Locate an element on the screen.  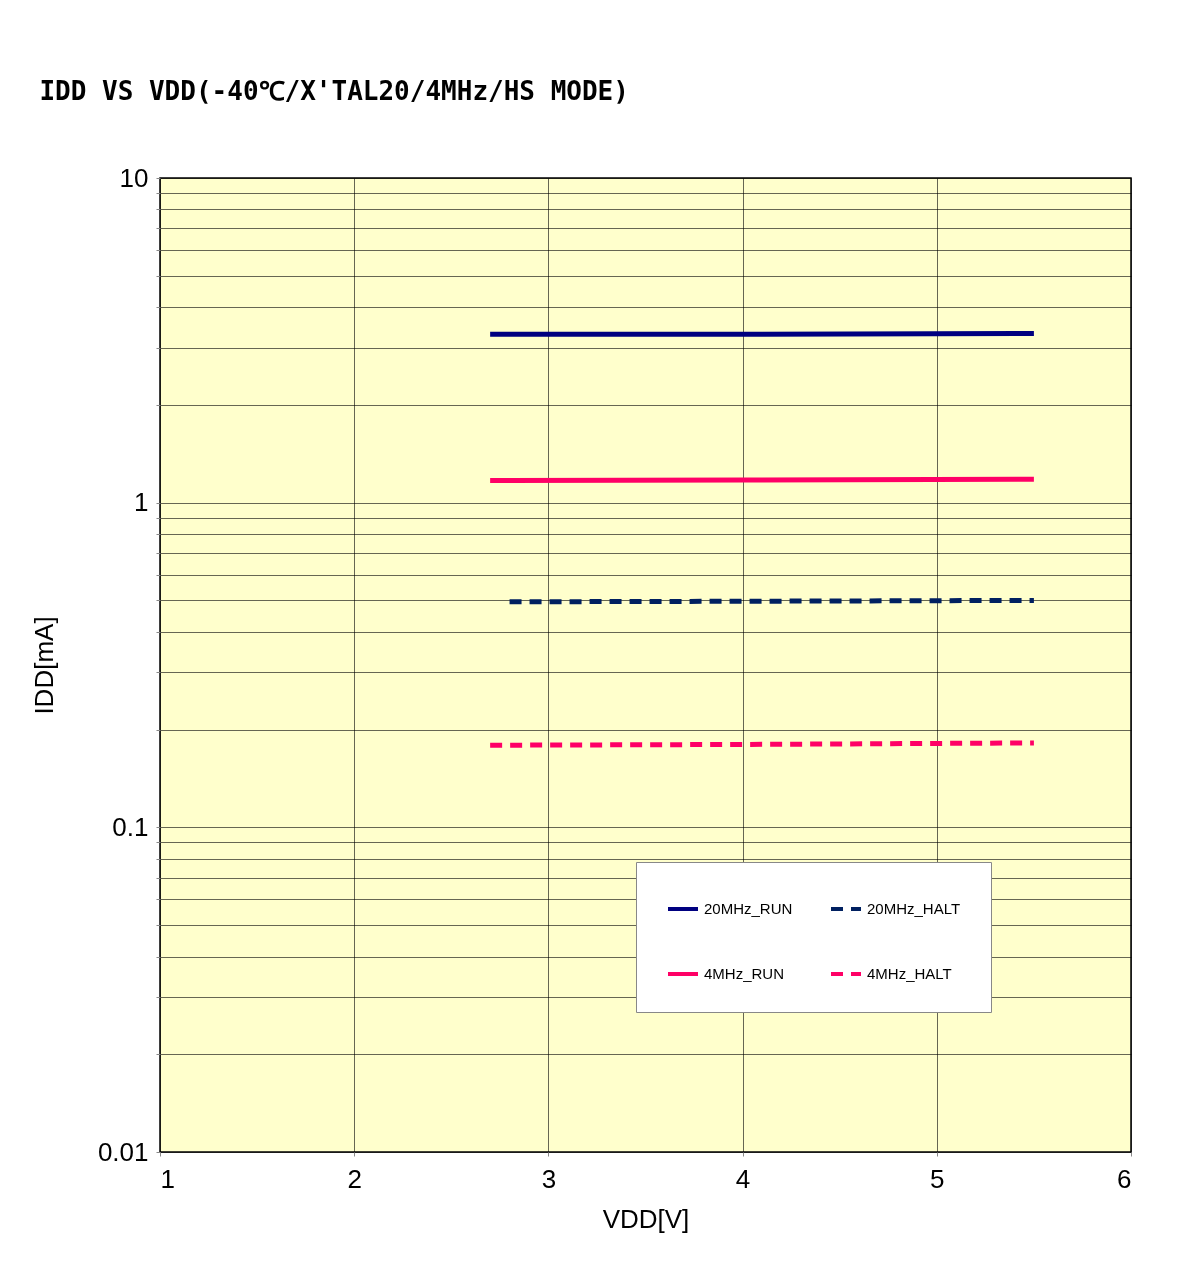
y-tick-label: 10 is located at coordinates (134, 177).